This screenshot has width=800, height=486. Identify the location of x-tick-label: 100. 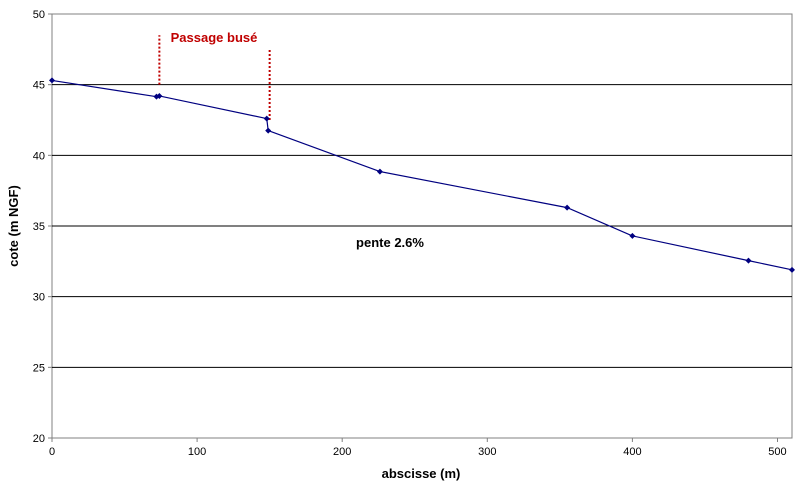
(197, 452).